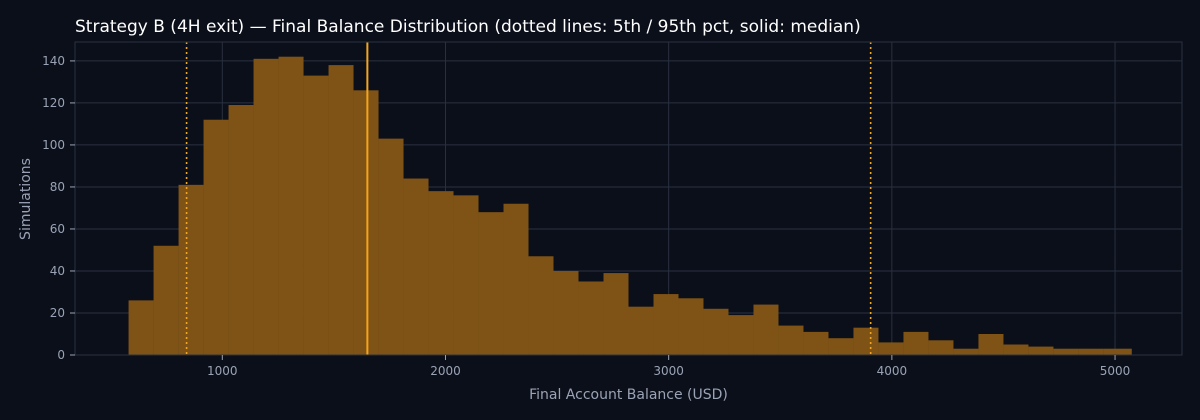 The height and width of the screenshot is (420, 1200). I want to click on y-tick-label: 20, so click(57, 313).